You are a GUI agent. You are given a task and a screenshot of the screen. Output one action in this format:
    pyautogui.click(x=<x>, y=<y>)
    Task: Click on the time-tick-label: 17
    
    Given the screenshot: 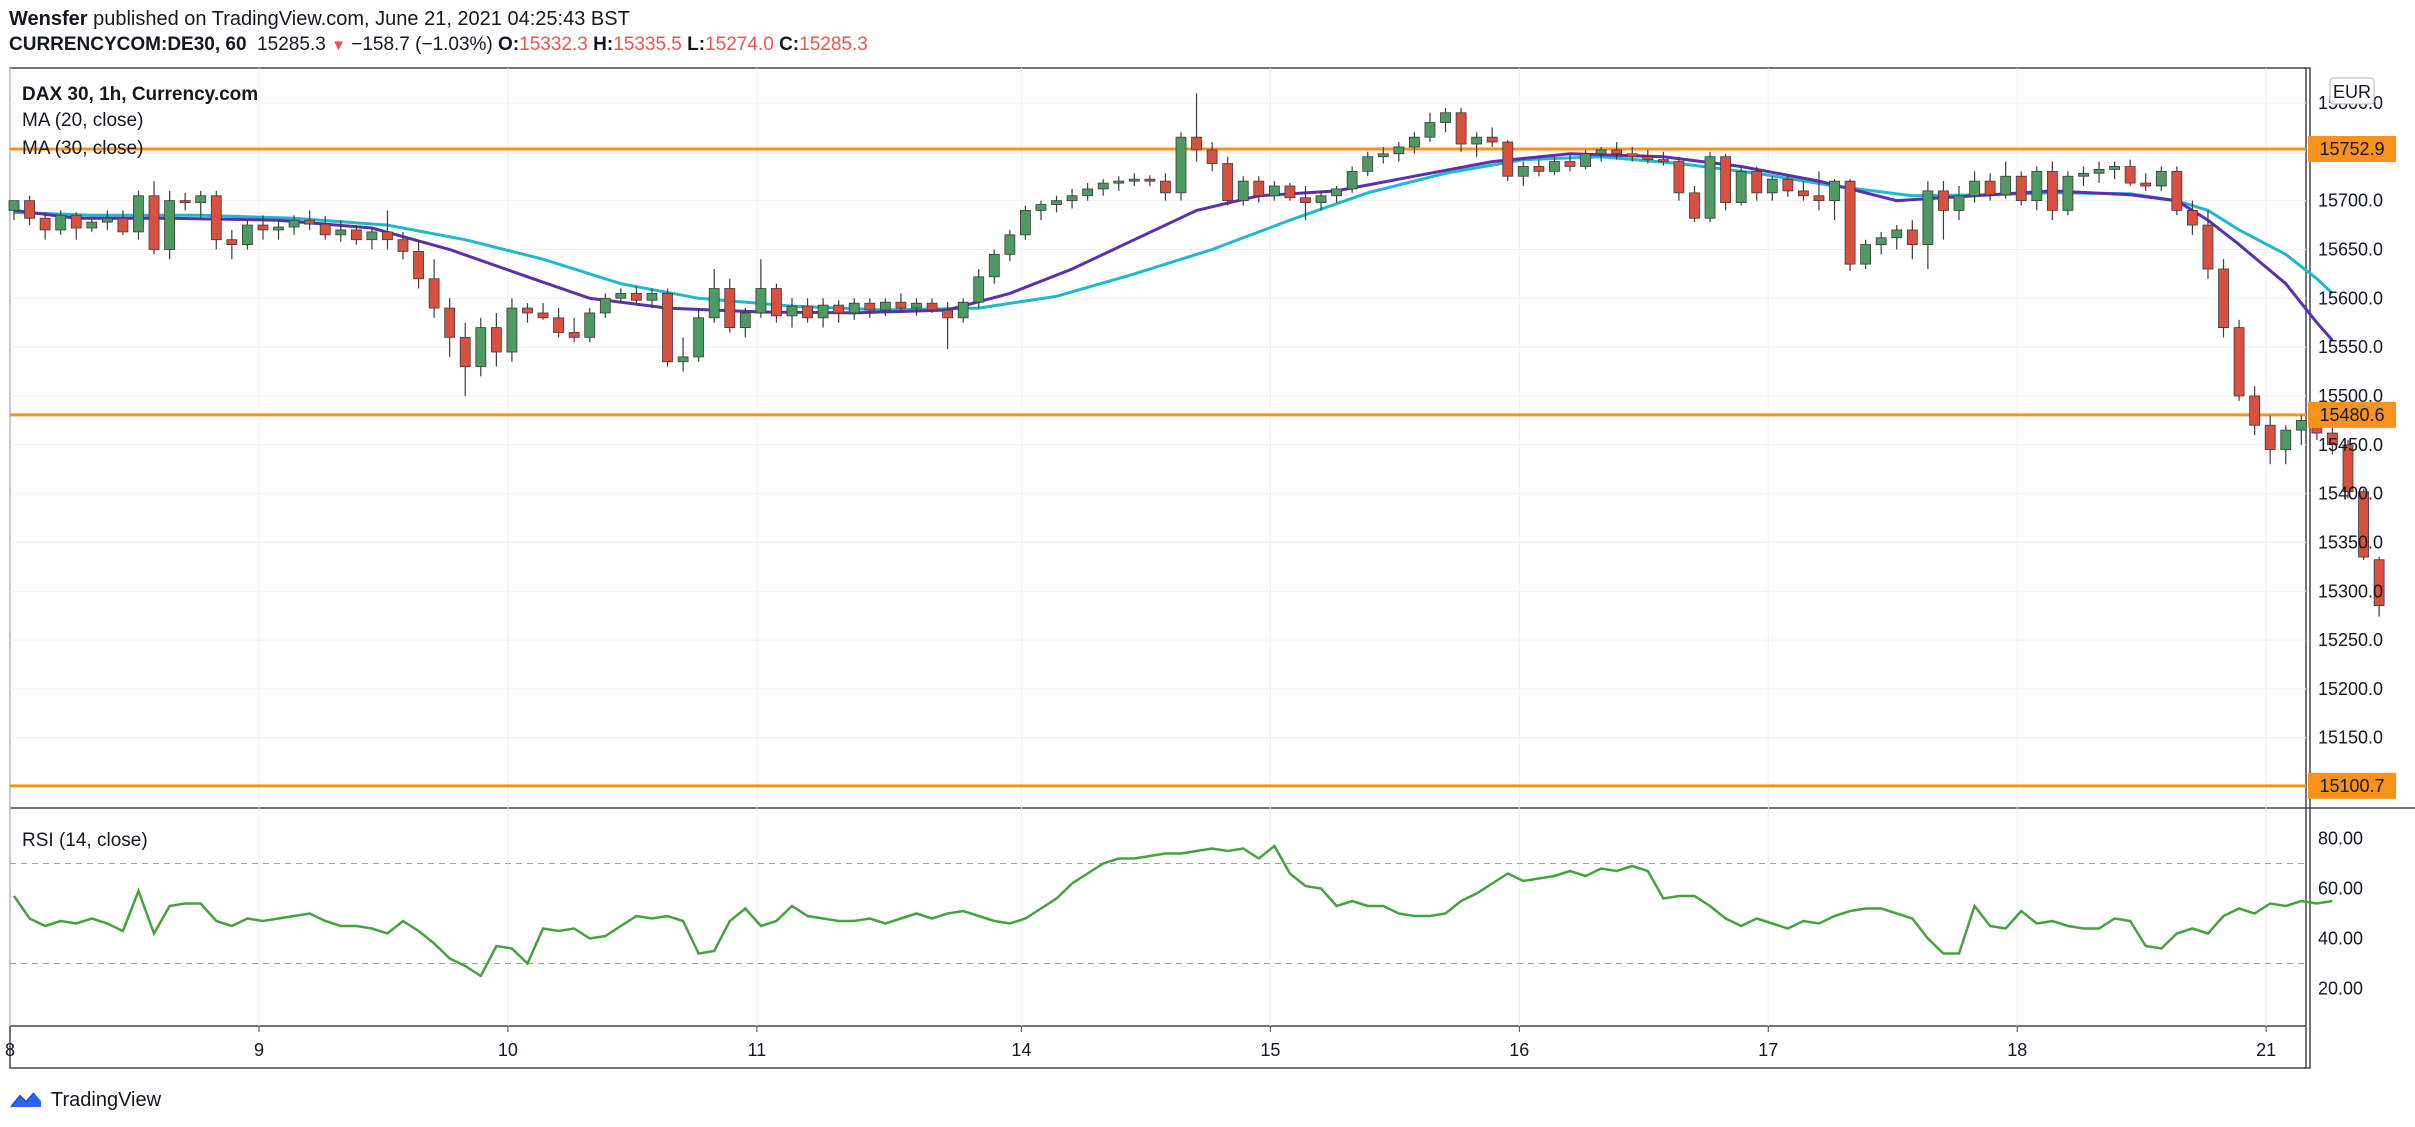 What is the action you would take?
    pyautogui.click(x=1768, y=1050)
    